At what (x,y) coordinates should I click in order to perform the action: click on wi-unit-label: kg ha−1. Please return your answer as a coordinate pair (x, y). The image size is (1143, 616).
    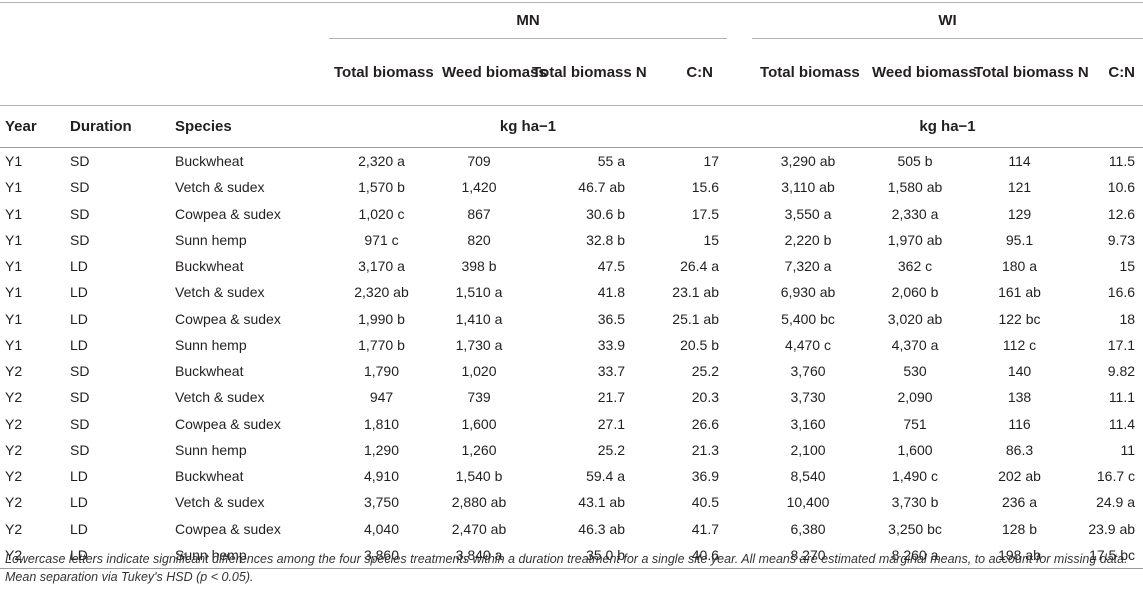
    Looking at the image, I should click on (947, 126).